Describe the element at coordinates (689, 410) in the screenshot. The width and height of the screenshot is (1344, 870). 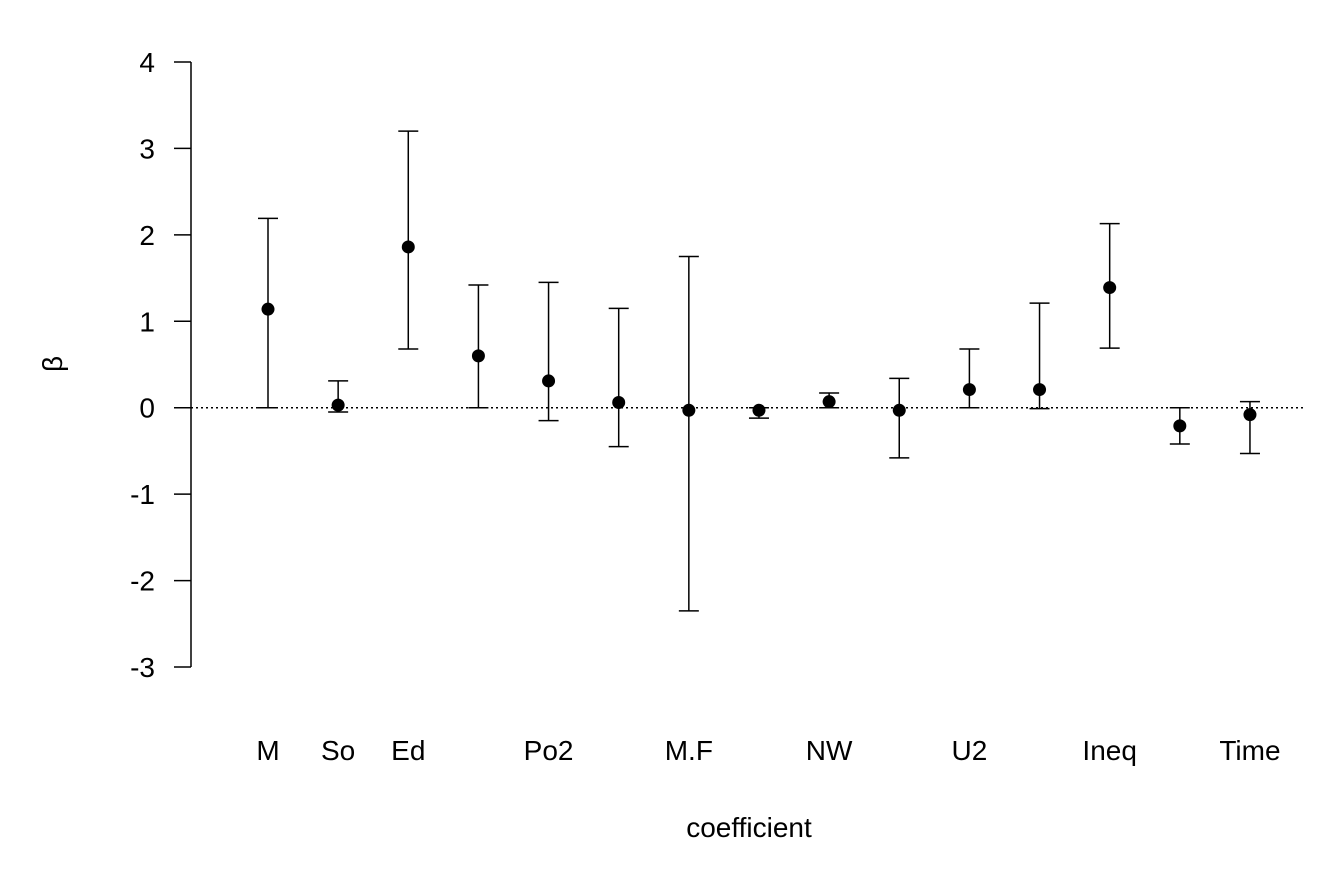
I see `point-M.F` at that location.